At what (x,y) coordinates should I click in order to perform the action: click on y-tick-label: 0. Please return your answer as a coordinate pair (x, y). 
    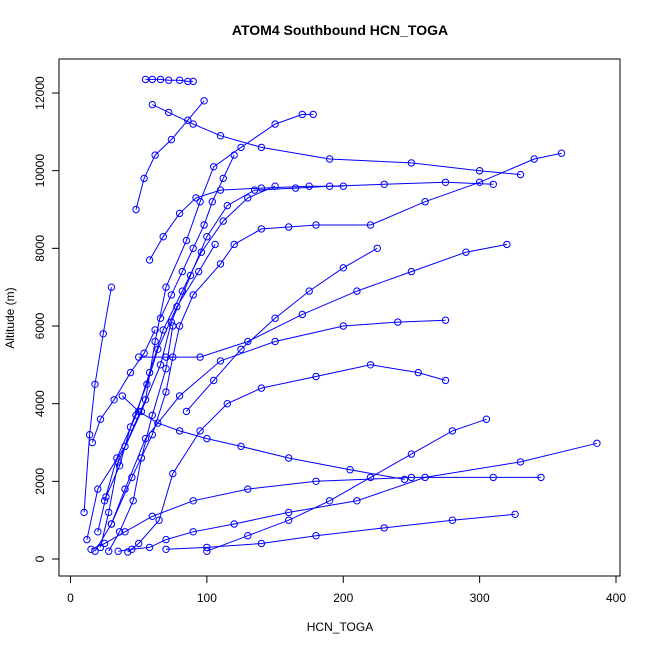
    Looking at the image, I should click on (40, 558).